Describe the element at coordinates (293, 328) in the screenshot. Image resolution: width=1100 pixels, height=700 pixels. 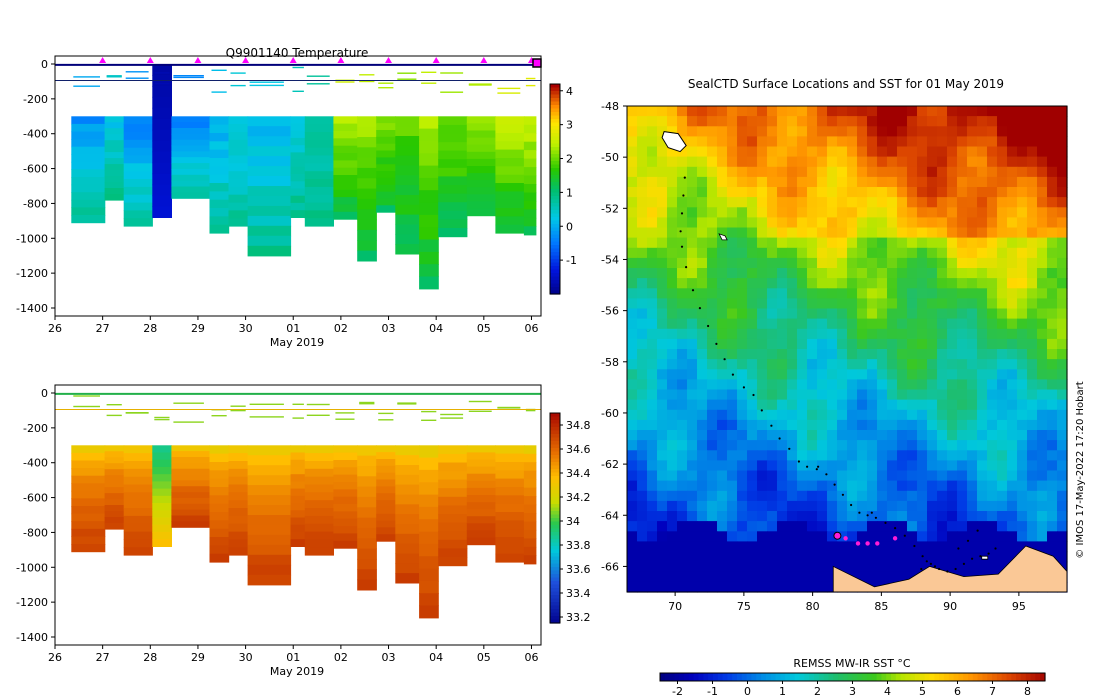
I see `temperature-x-tick-label: 01` at that location.